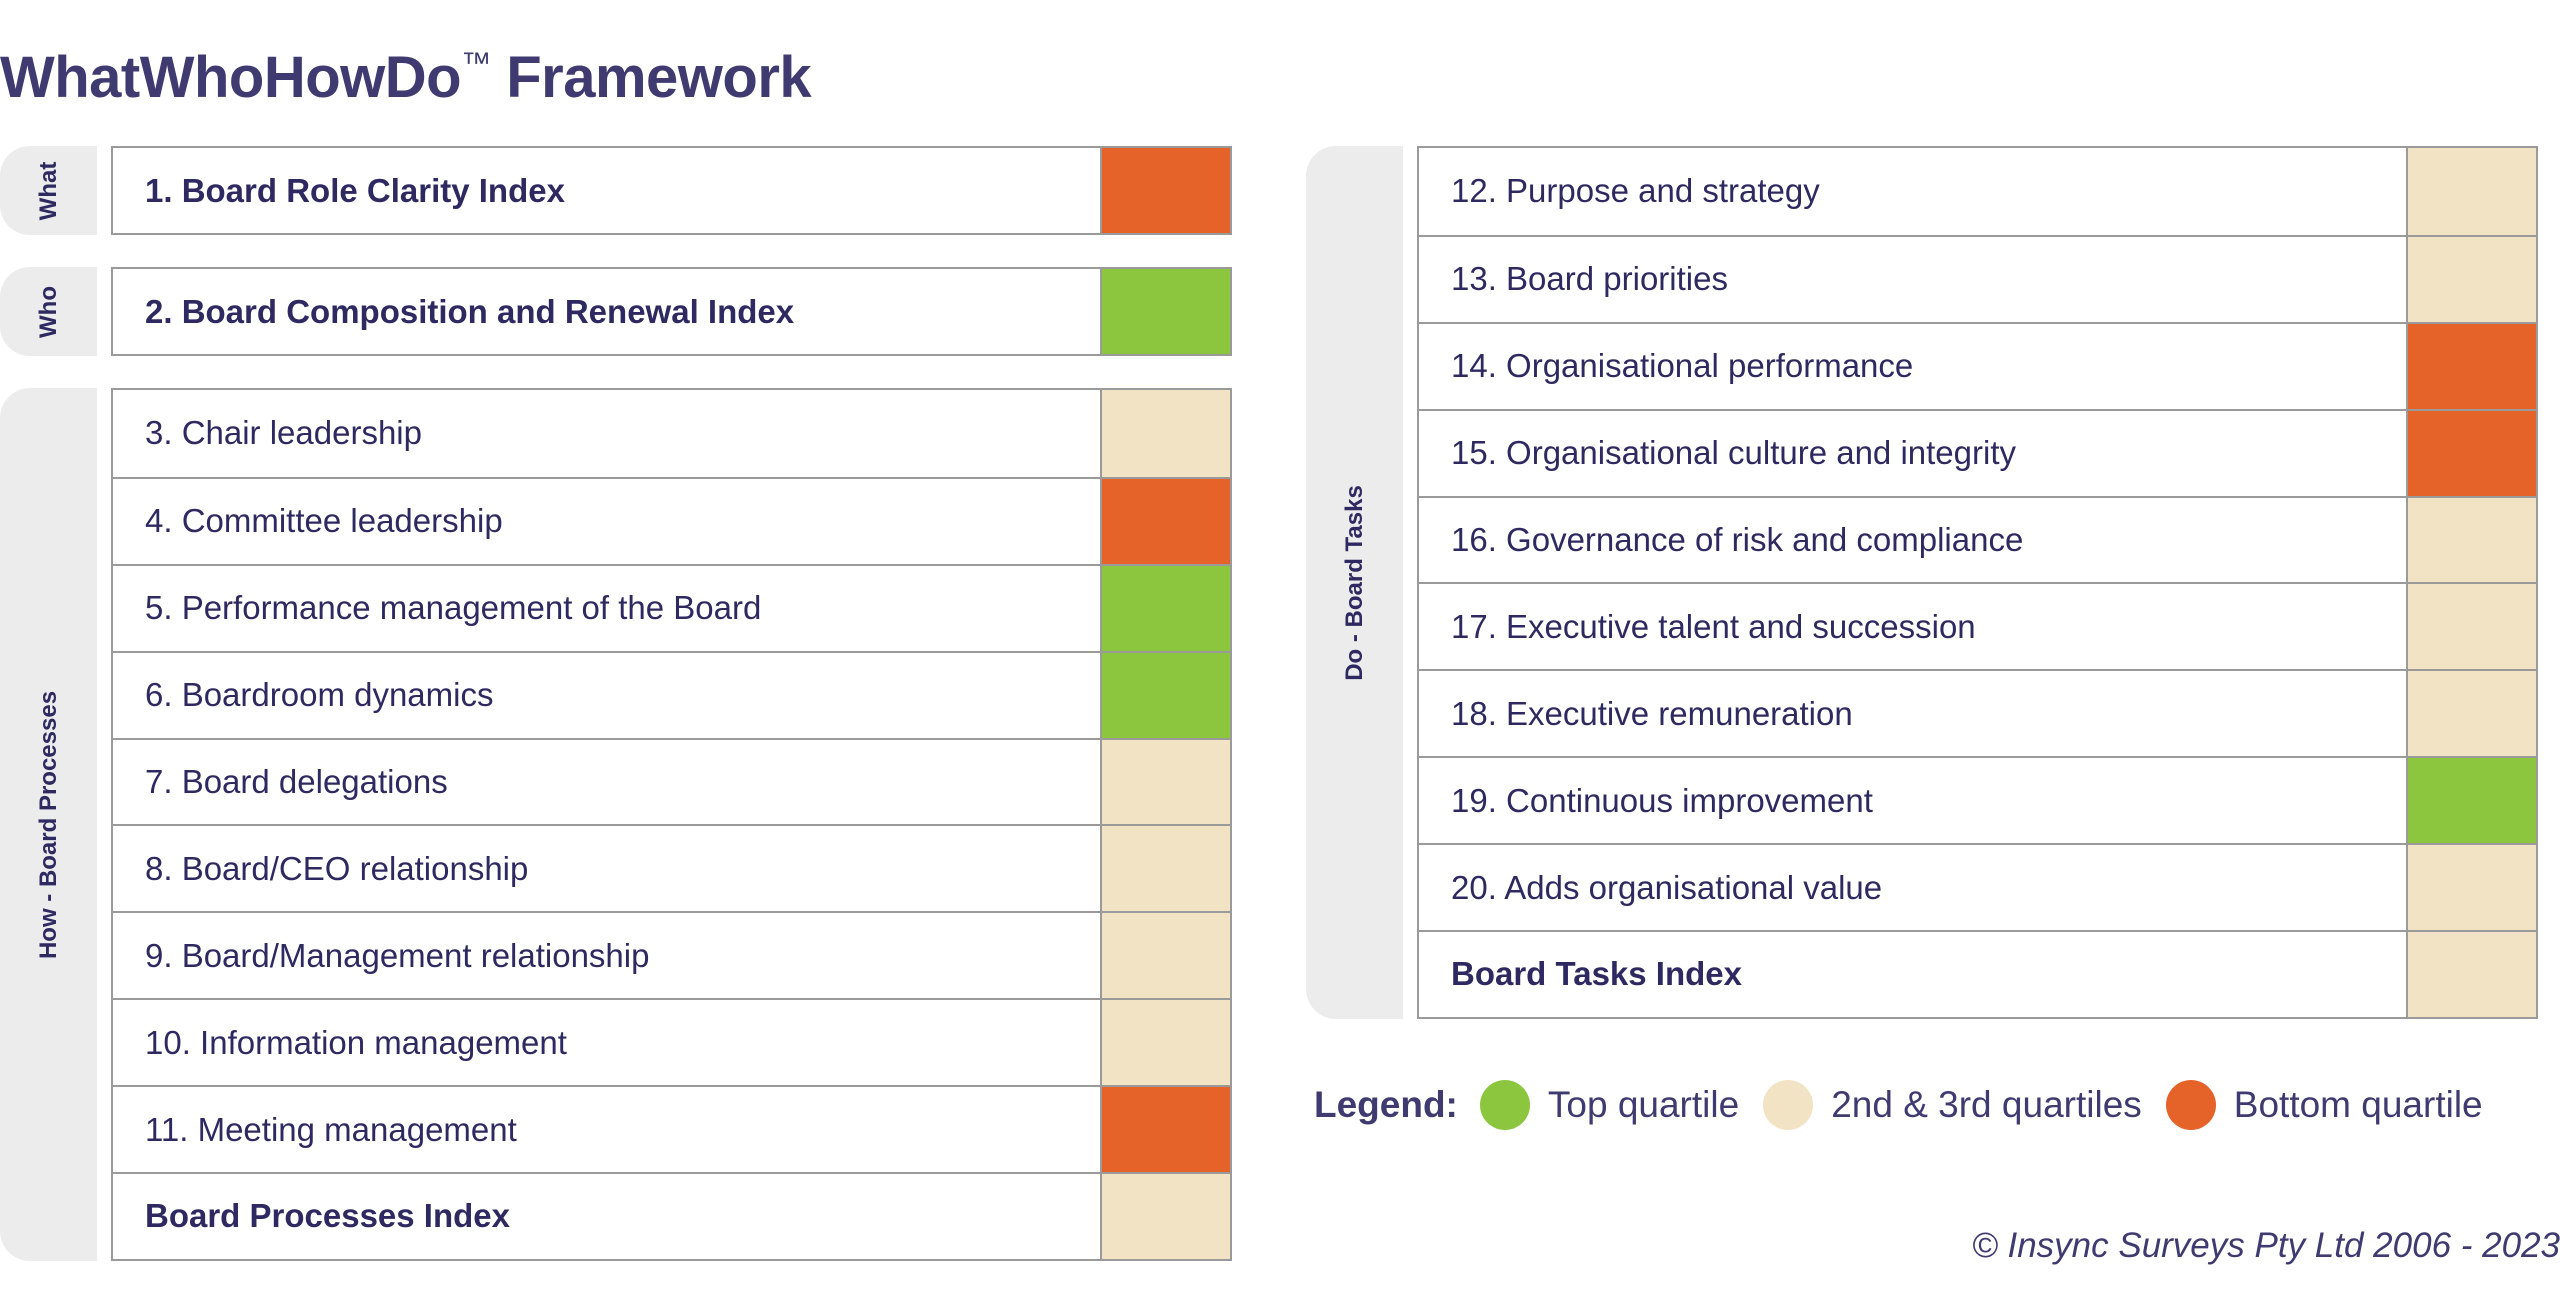  Describe the element at coordinates (355, 190) in the screenshot. I see `row-label: 1. Board Role Clarity Index` at that location.